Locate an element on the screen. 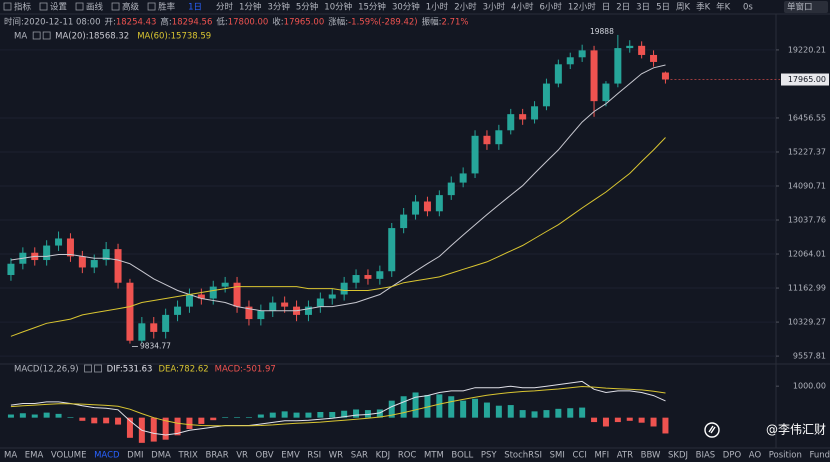 The image size is (830, 462). period-button: 3分钟 is located at coordinates (278, 7).